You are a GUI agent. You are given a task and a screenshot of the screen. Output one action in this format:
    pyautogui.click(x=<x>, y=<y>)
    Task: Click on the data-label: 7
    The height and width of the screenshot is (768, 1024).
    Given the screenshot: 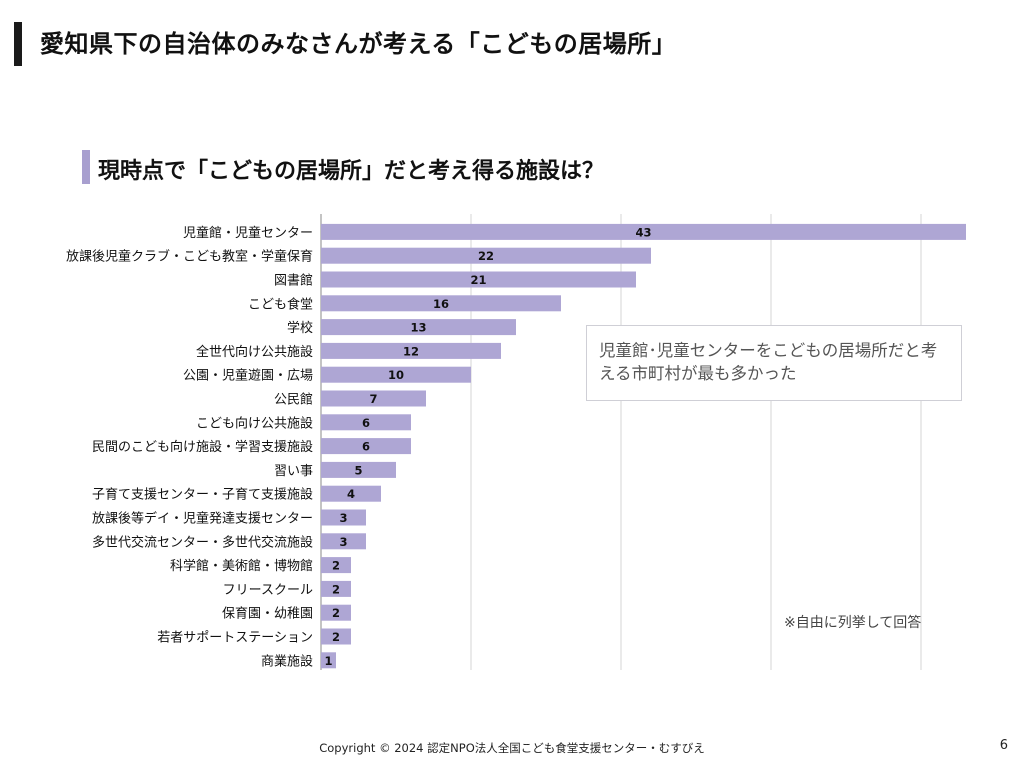 What is the action you would take?
    pyautogui.click(x=373, y=399)
    